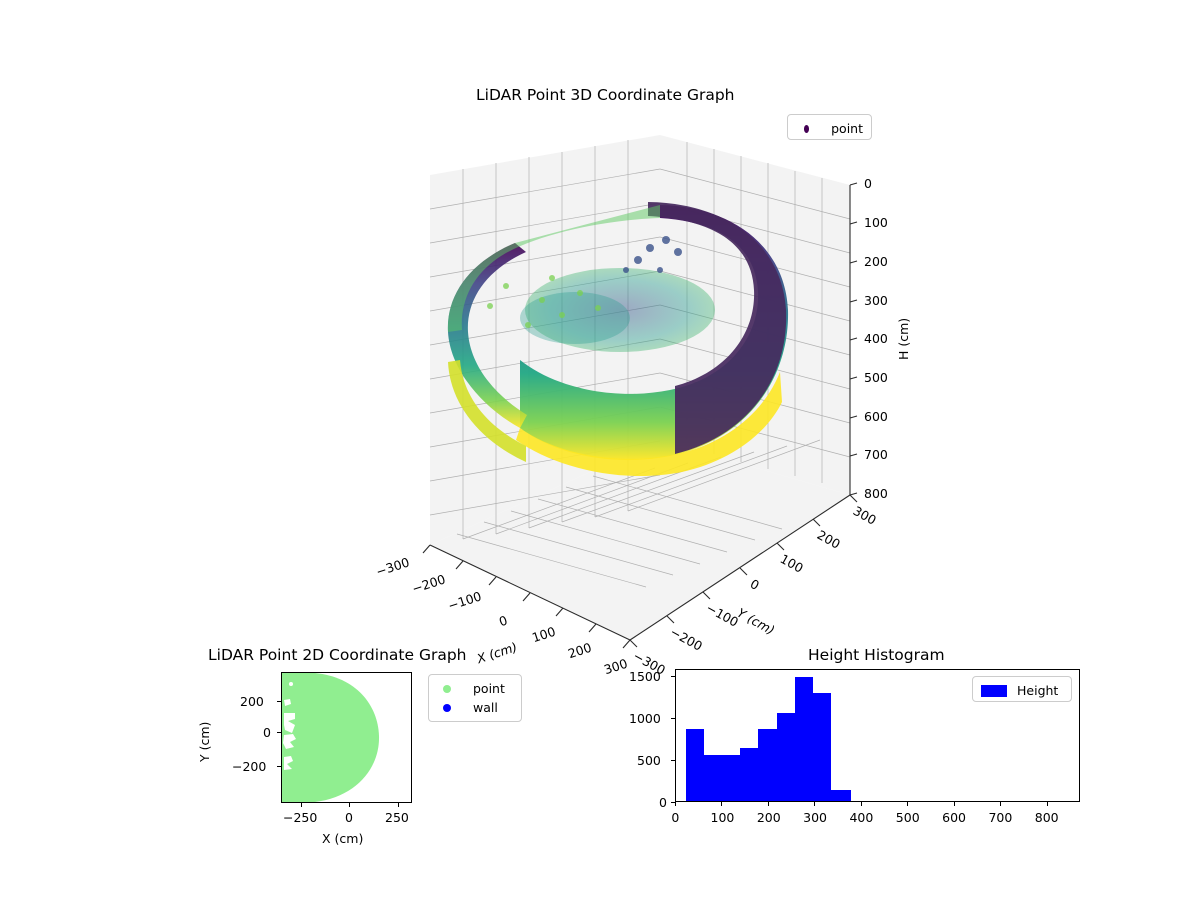 Image resolution: width=1200 pixels, height=900 pixels. I want to click on hist-x-tick-0: 0, so click(675, 817).